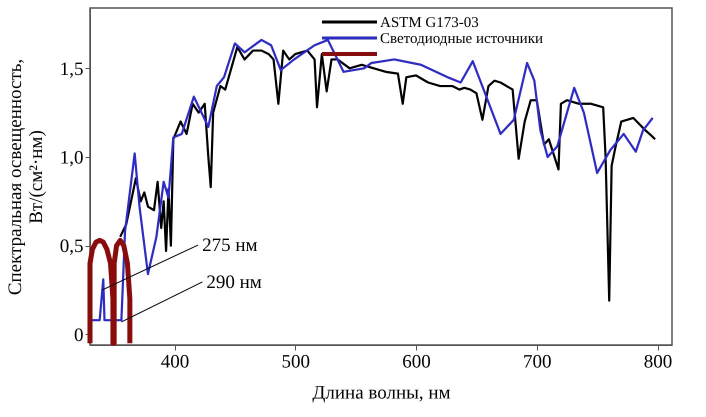 This screenshot has width=706, height=417. Describe the element at coordinates (72, 69) in the screenshot. I see `y-tick-label: 1,5` at that location.